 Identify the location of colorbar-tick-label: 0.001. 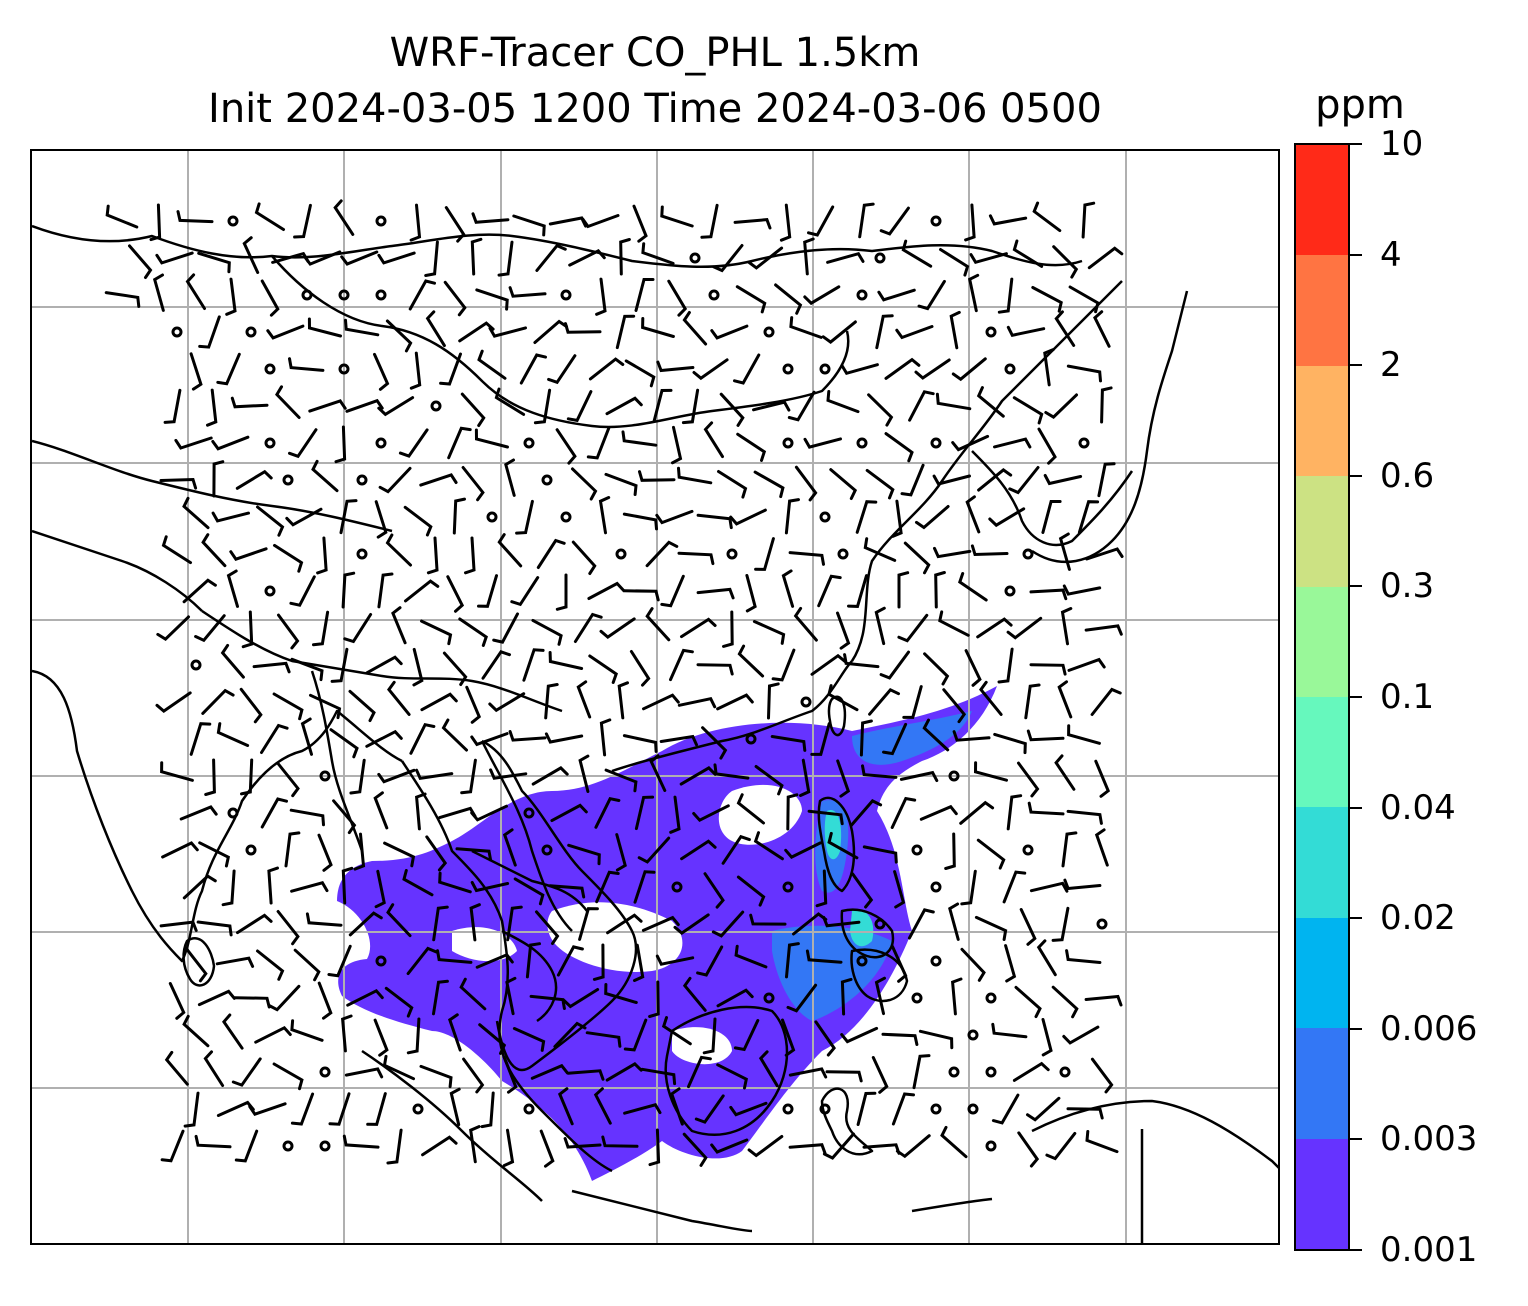
(1429, 1250).